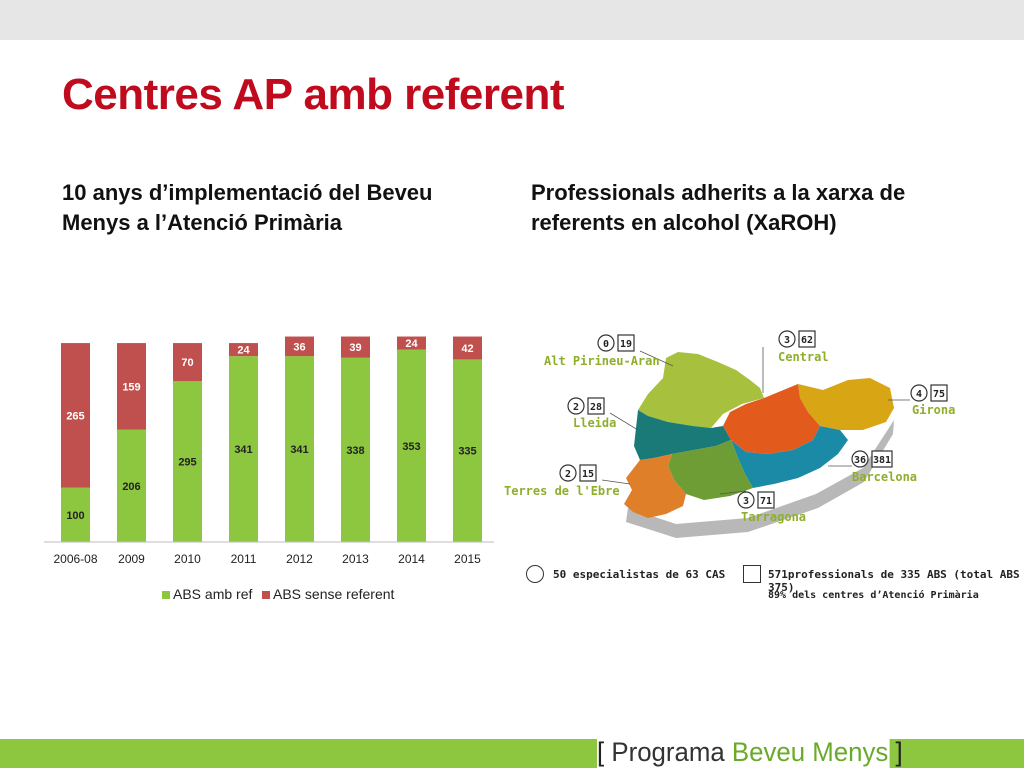 The height and width of the screenshot is (768, 1024). I want to click on professional-legend-subtext: 89% dels centres d’Atenció Primària, so click(873, 595).